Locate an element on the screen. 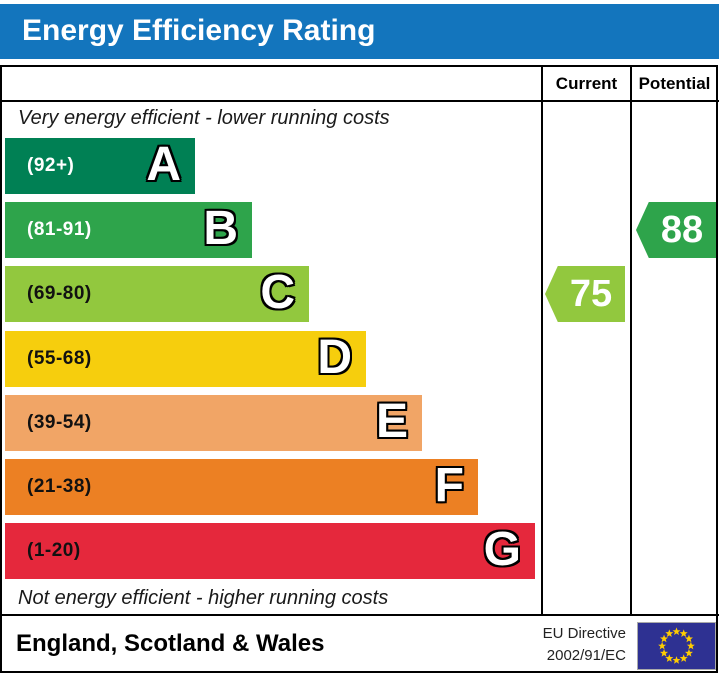 The height and width of the screenshot is (675, 719). band-range-label: (92+) is located at coordinates (51, 165).